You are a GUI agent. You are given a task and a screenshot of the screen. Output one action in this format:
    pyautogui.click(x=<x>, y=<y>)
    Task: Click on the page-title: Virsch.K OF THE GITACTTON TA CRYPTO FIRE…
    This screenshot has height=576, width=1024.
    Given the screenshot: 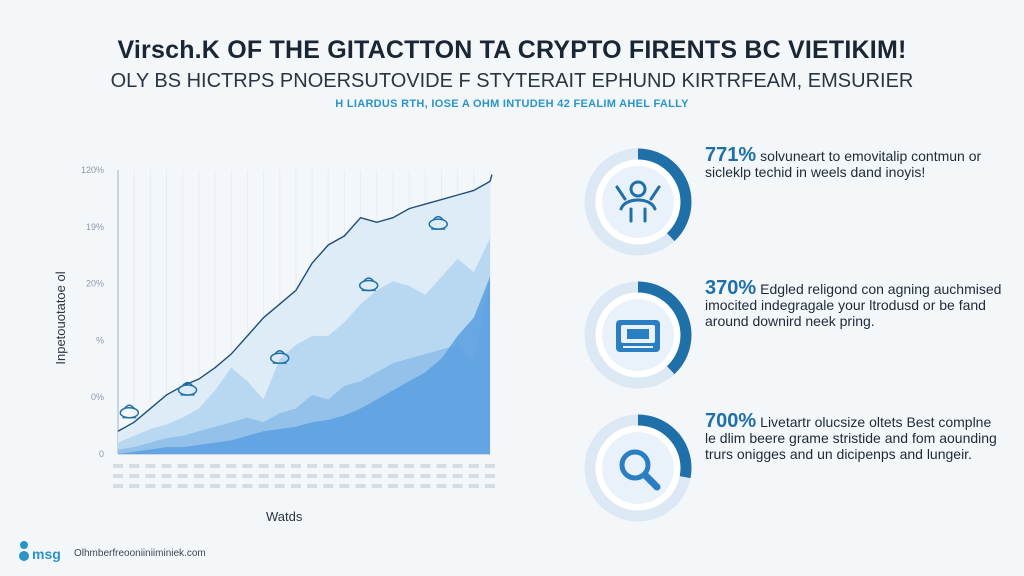 What is the action you would take?
    pyautogui.click(x=512, y=50)
    